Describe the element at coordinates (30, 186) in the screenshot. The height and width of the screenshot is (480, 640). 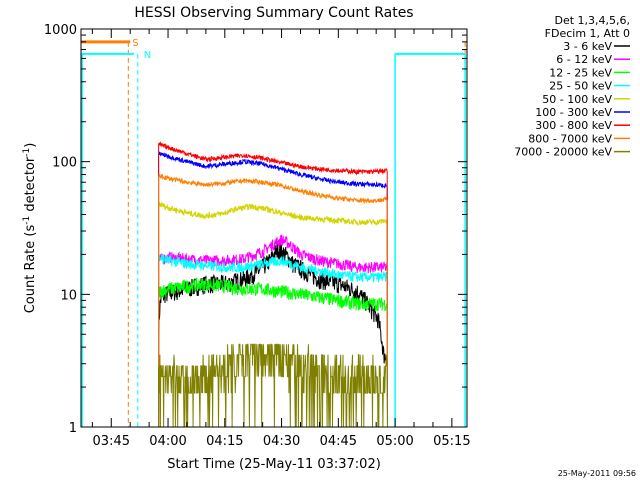
I see `y-axis-label-mid: detector` at that location.